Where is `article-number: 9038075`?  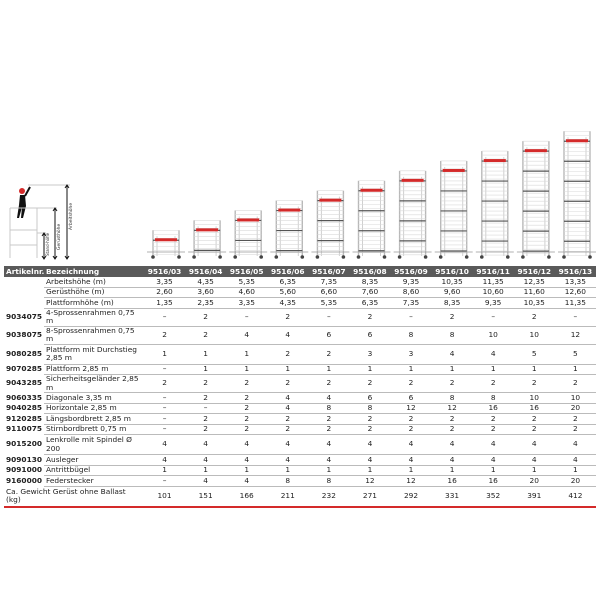 article-number: 9038075 is located at coordinates (24, 334).